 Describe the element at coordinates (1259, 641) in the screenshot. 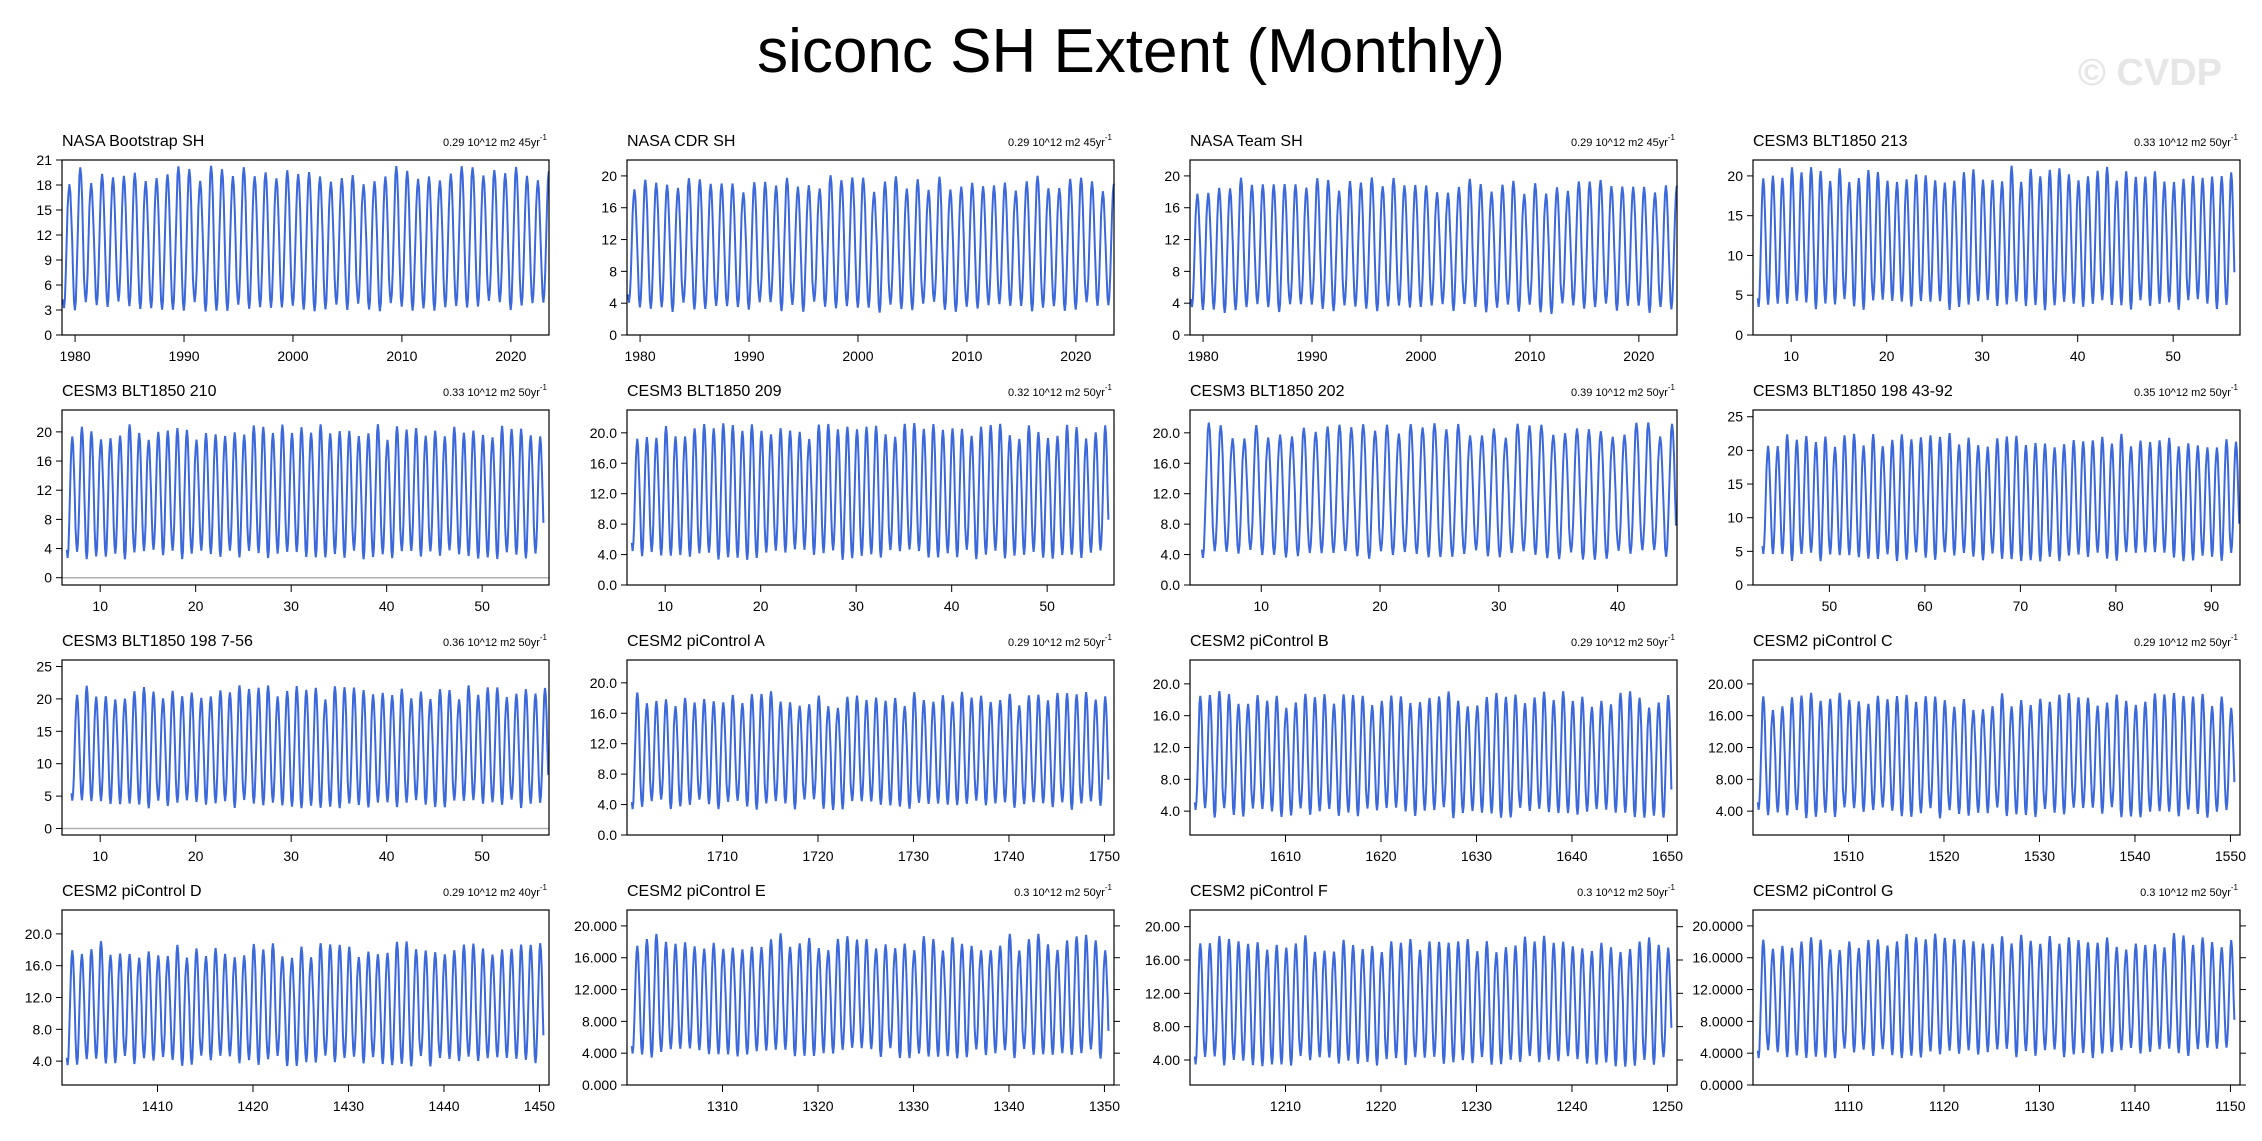

I see `panel-title: CESM2 piControl B` at that location.